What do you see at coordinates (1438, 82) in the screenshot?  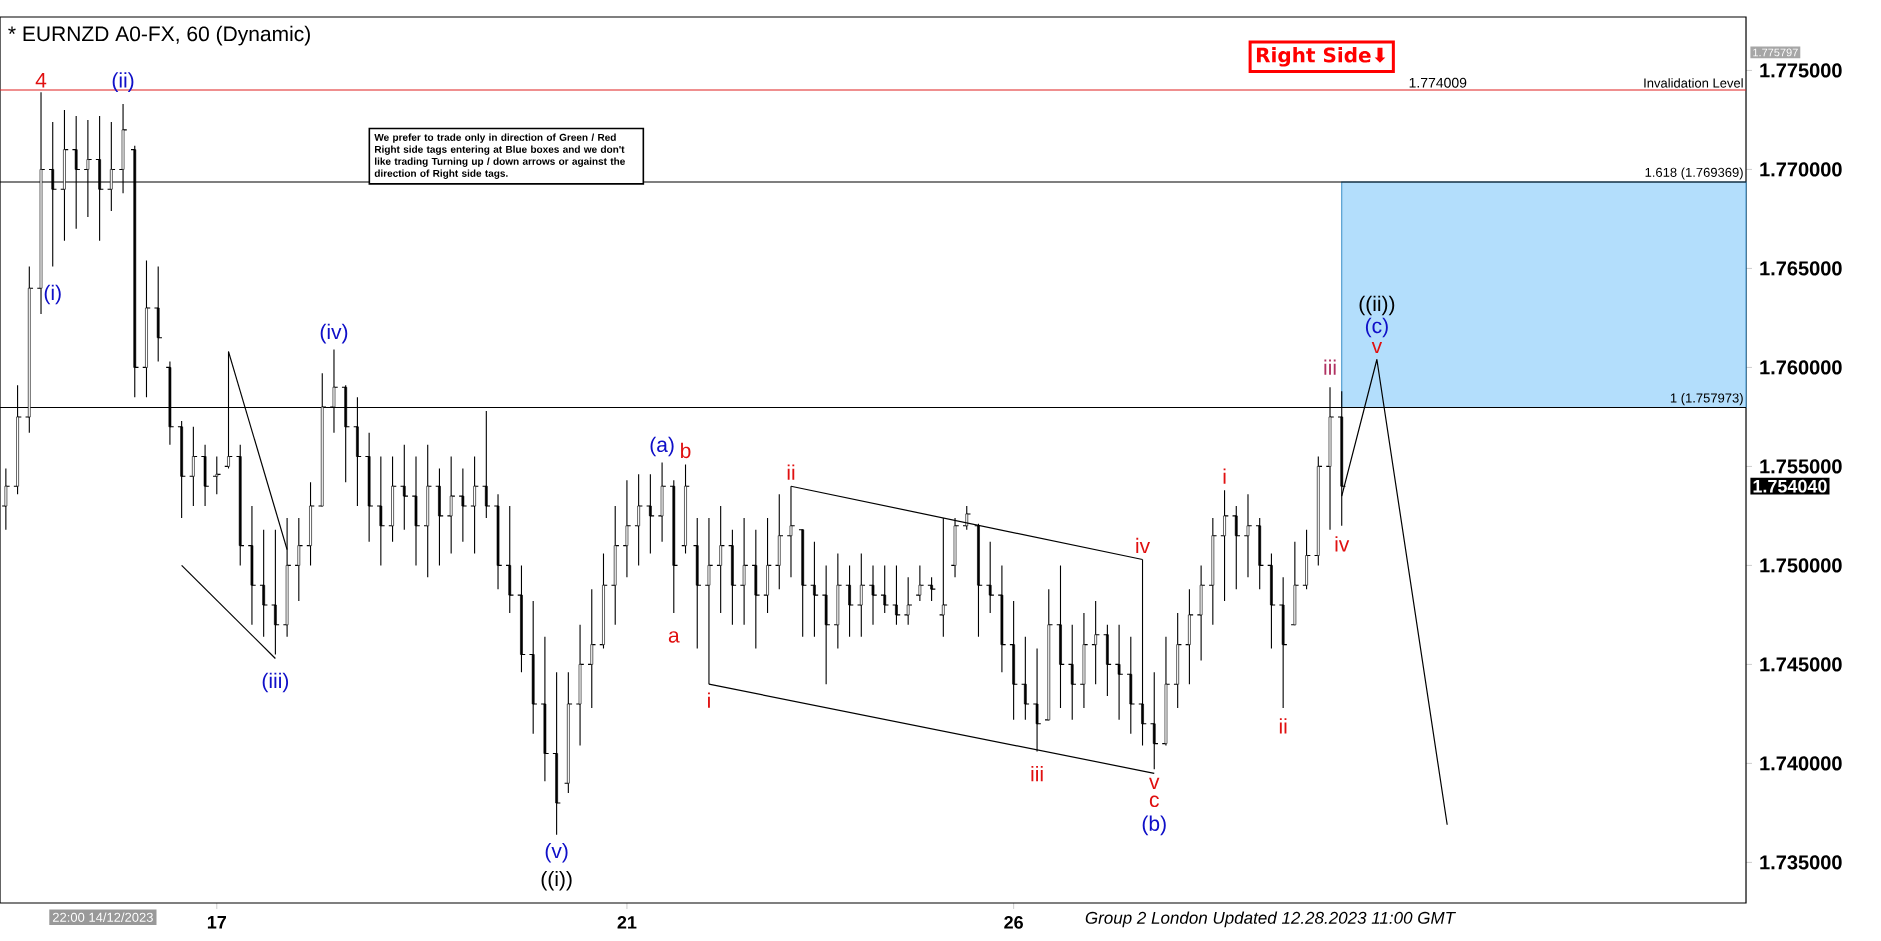 I see `annotation: 1.774009` at bounding box center [1438, 82].